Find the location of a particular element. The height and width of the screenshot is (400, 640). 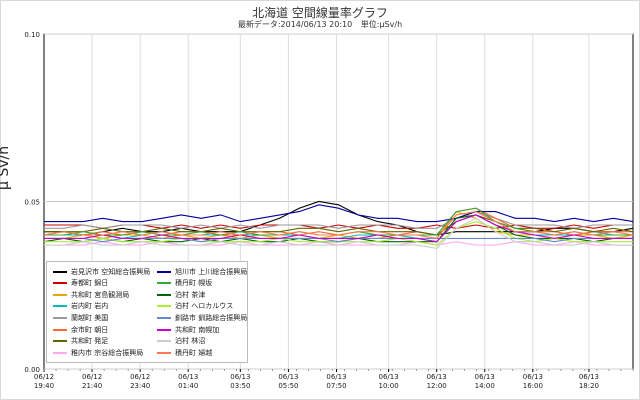

x-tick-label-time: 05:50 is located at coordinates (288, 386).